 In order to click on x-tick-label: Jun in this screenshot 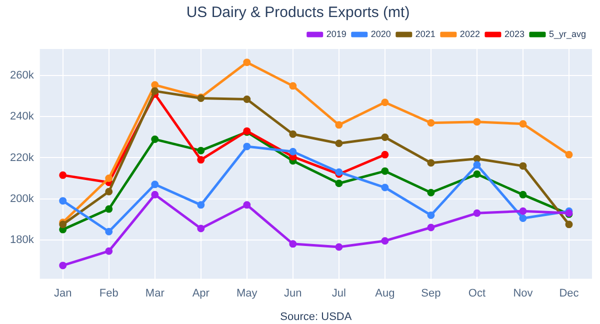, I will do `click(293, 293)`.